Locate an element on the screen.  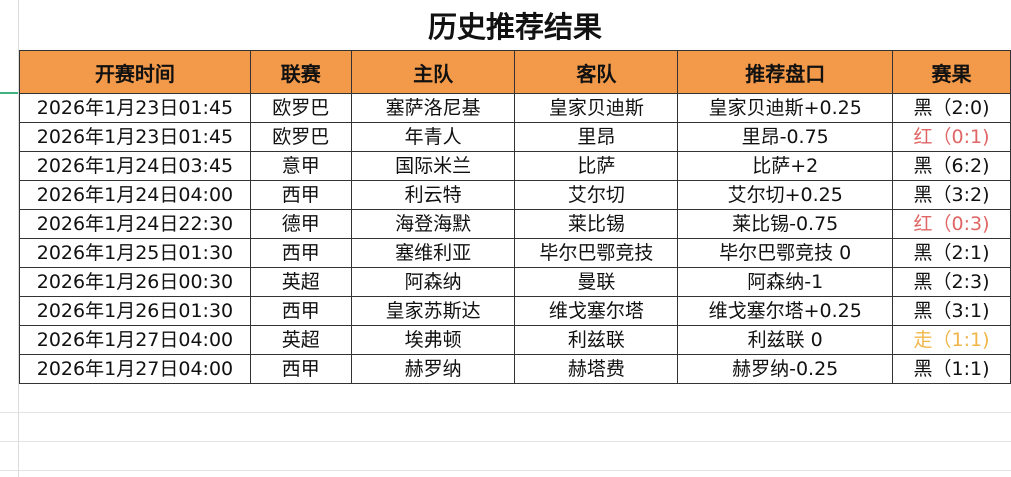
result-cell: 黑（3:2) is located at coordinates (951, 195).